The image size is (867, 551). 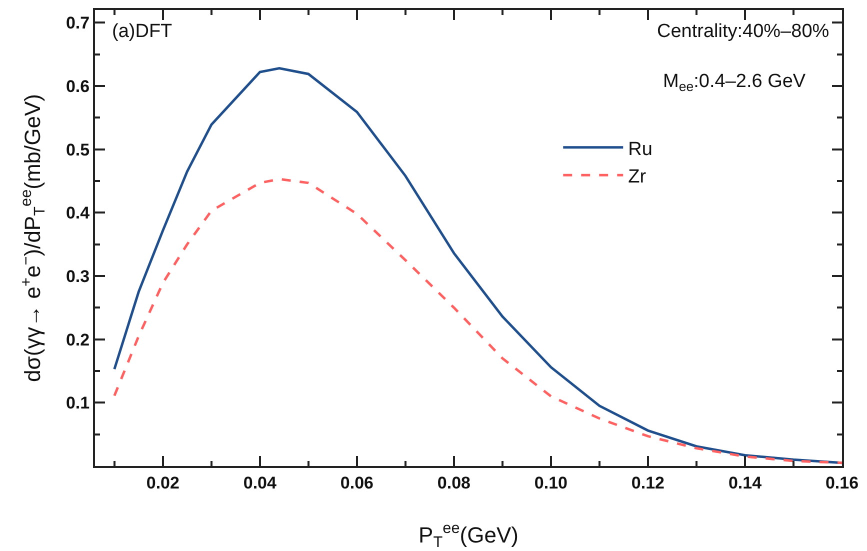 What do you see at coordinates (640, 149) in the screenshot?
I see `legend-label: Ru` at bounding box center [640, 149].